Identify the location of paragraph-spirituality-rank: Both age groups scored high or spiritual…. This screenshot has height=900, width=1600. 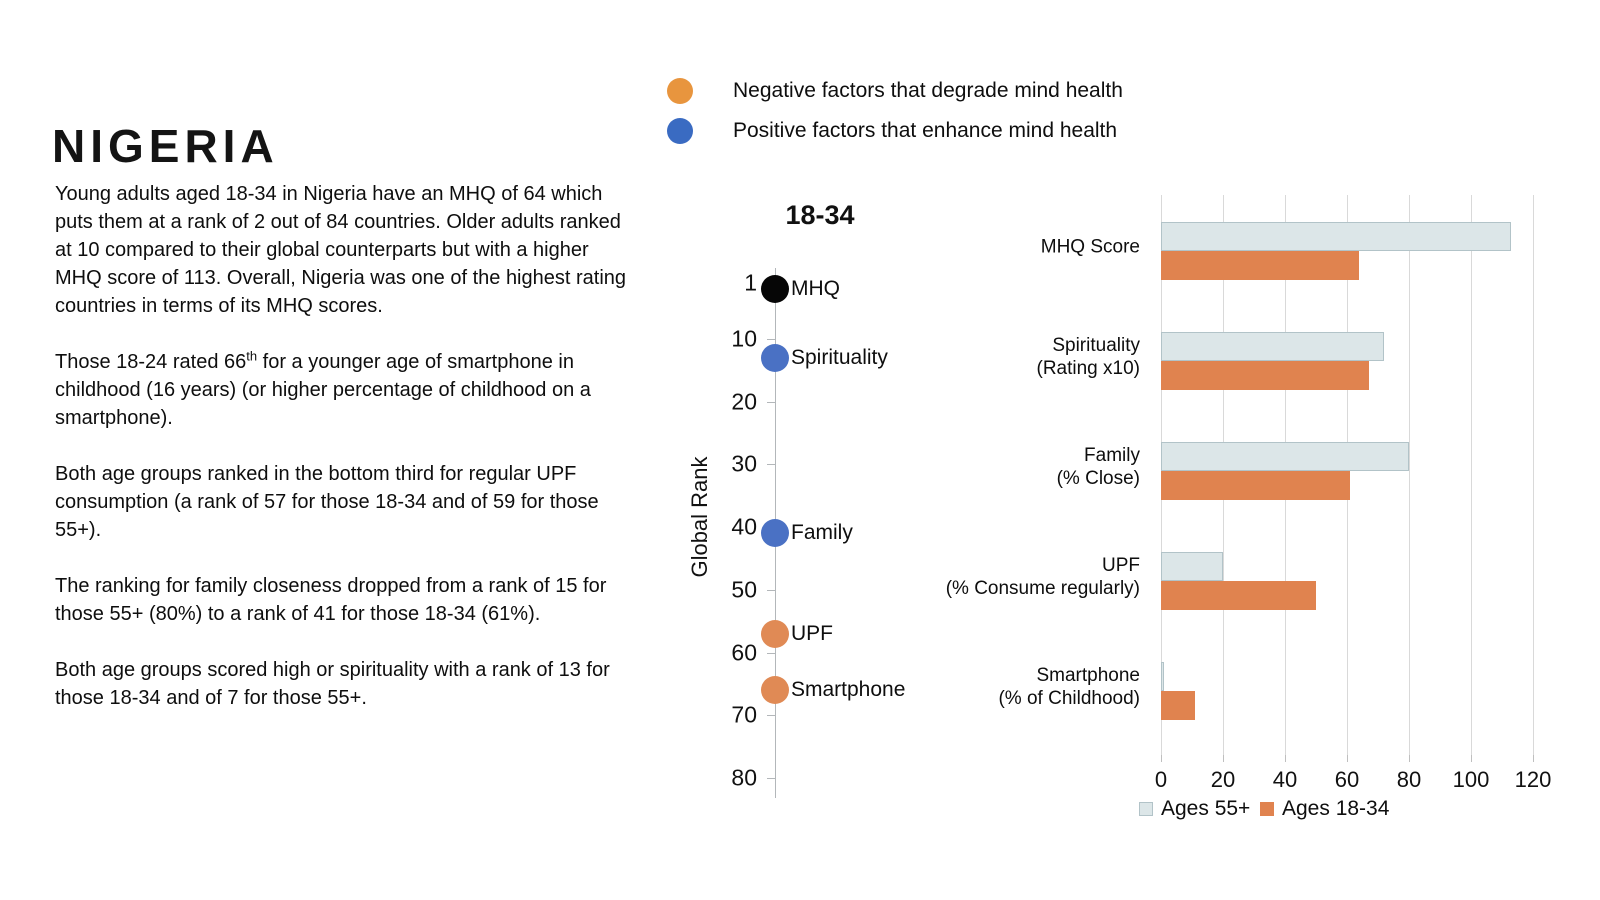
(332, 684).